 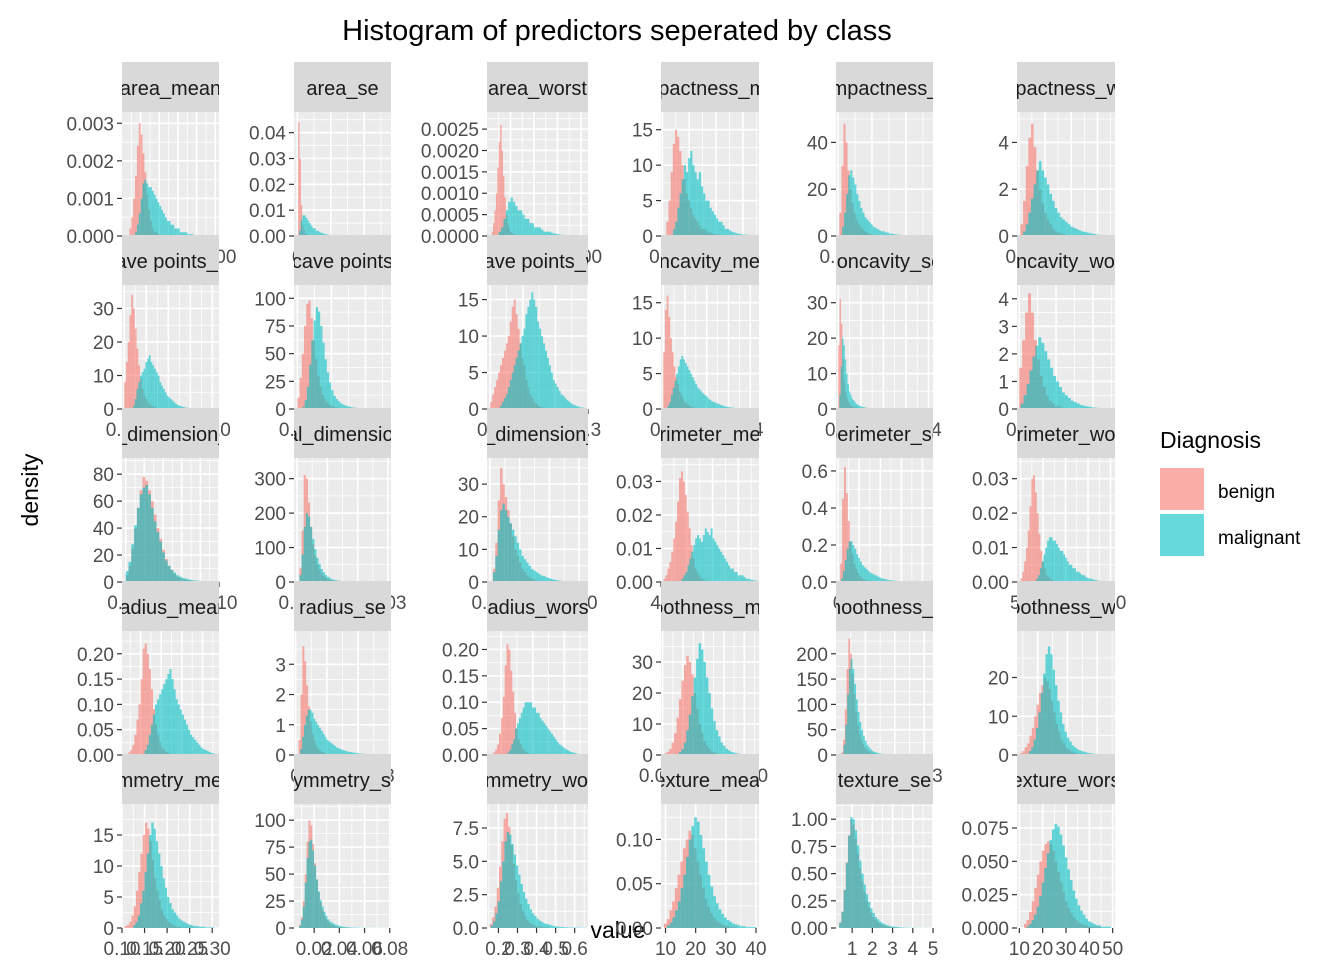 I want to click on x-tick-label: 0.15, so click(x=144, y=949).